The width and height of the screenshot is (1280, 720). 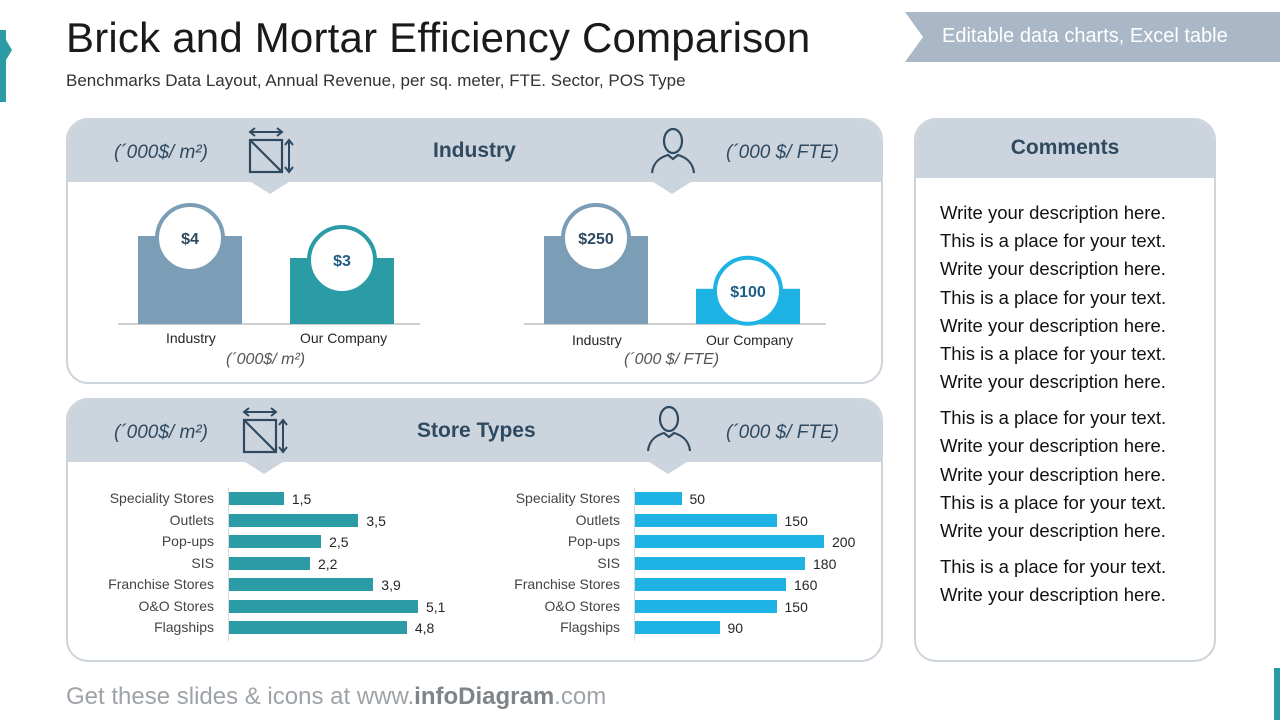 What do you see at coordinates (3, 66) in the screenshot?
I see `left-accent-bar` at bounding box center [3, 66].